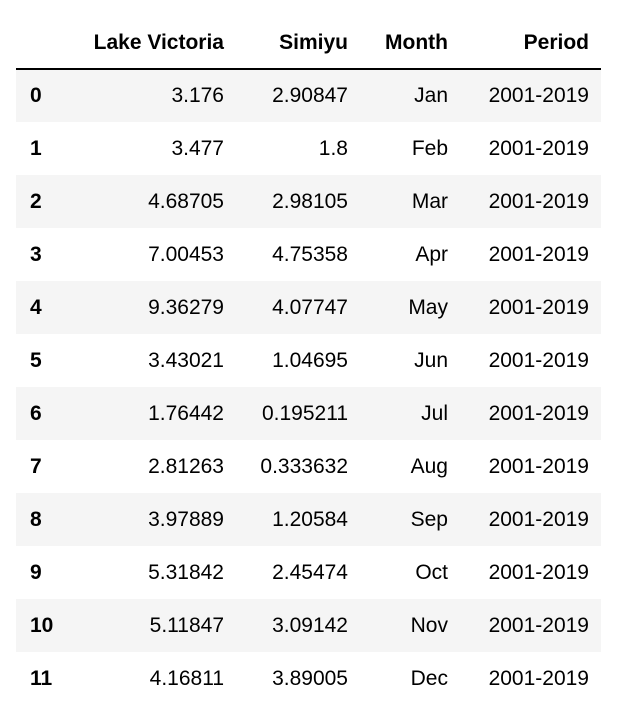 The height and width of the screenshot is (722, 622). What do you see at coordinates (429, 466) in the screenshot?
I see `month-cell: Aug` at bounding box center [429, 466].